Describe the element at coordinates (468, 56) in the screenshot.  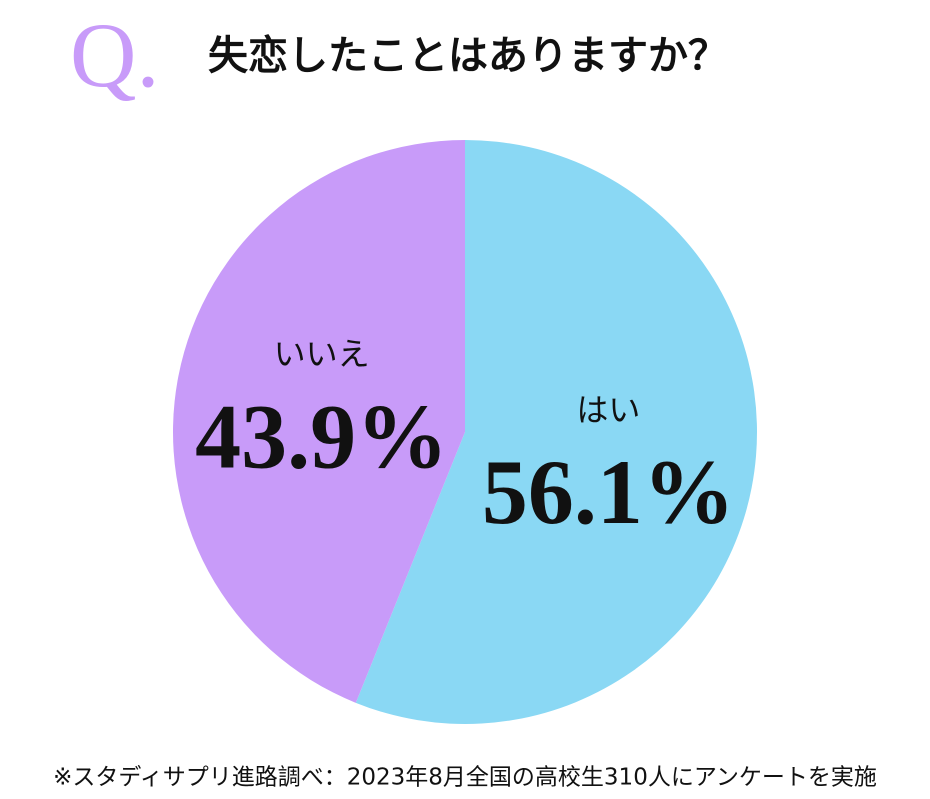
I see `chart-title: 失恋したことはありますか？` at that location.